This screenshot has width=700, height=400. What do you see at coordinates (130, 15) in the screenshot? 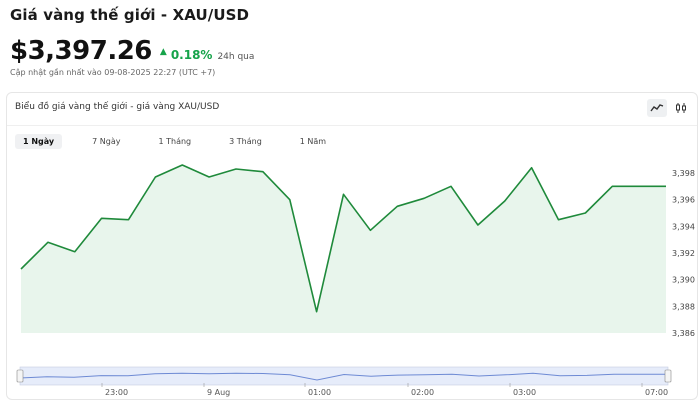
I see `page-title: Giá vàng thế giới - XAU/USD` at bounding box center [130, 15].